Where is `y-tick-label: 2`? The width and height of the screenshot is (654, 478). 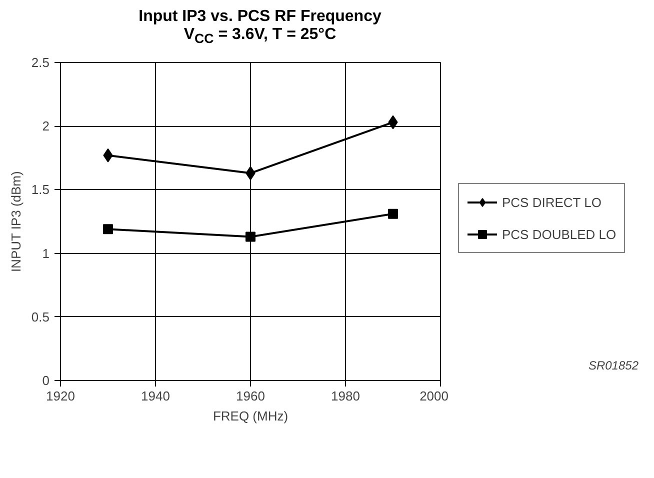
y-tick-label: 2 is located at coordinates (46, 126).